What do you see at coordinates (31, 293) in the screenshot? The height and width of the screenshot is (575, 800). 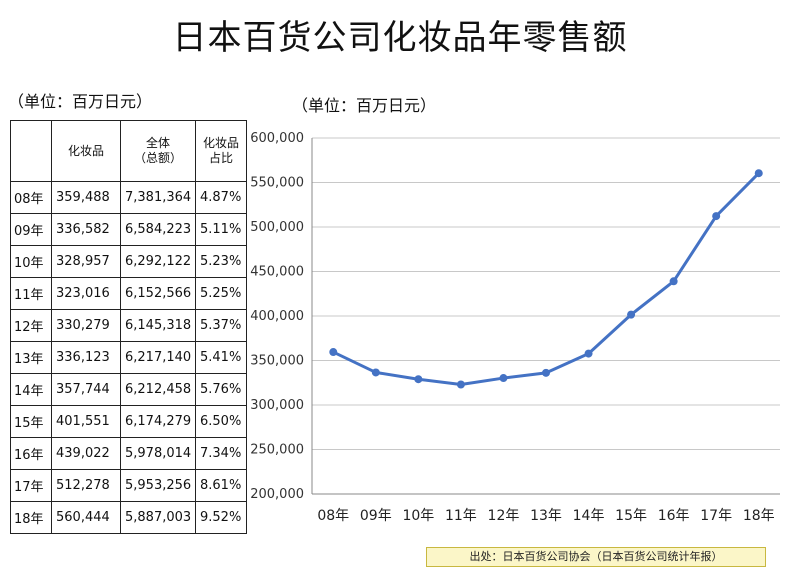 I see `year-cell: 11年` at bounding box center [31, 293].